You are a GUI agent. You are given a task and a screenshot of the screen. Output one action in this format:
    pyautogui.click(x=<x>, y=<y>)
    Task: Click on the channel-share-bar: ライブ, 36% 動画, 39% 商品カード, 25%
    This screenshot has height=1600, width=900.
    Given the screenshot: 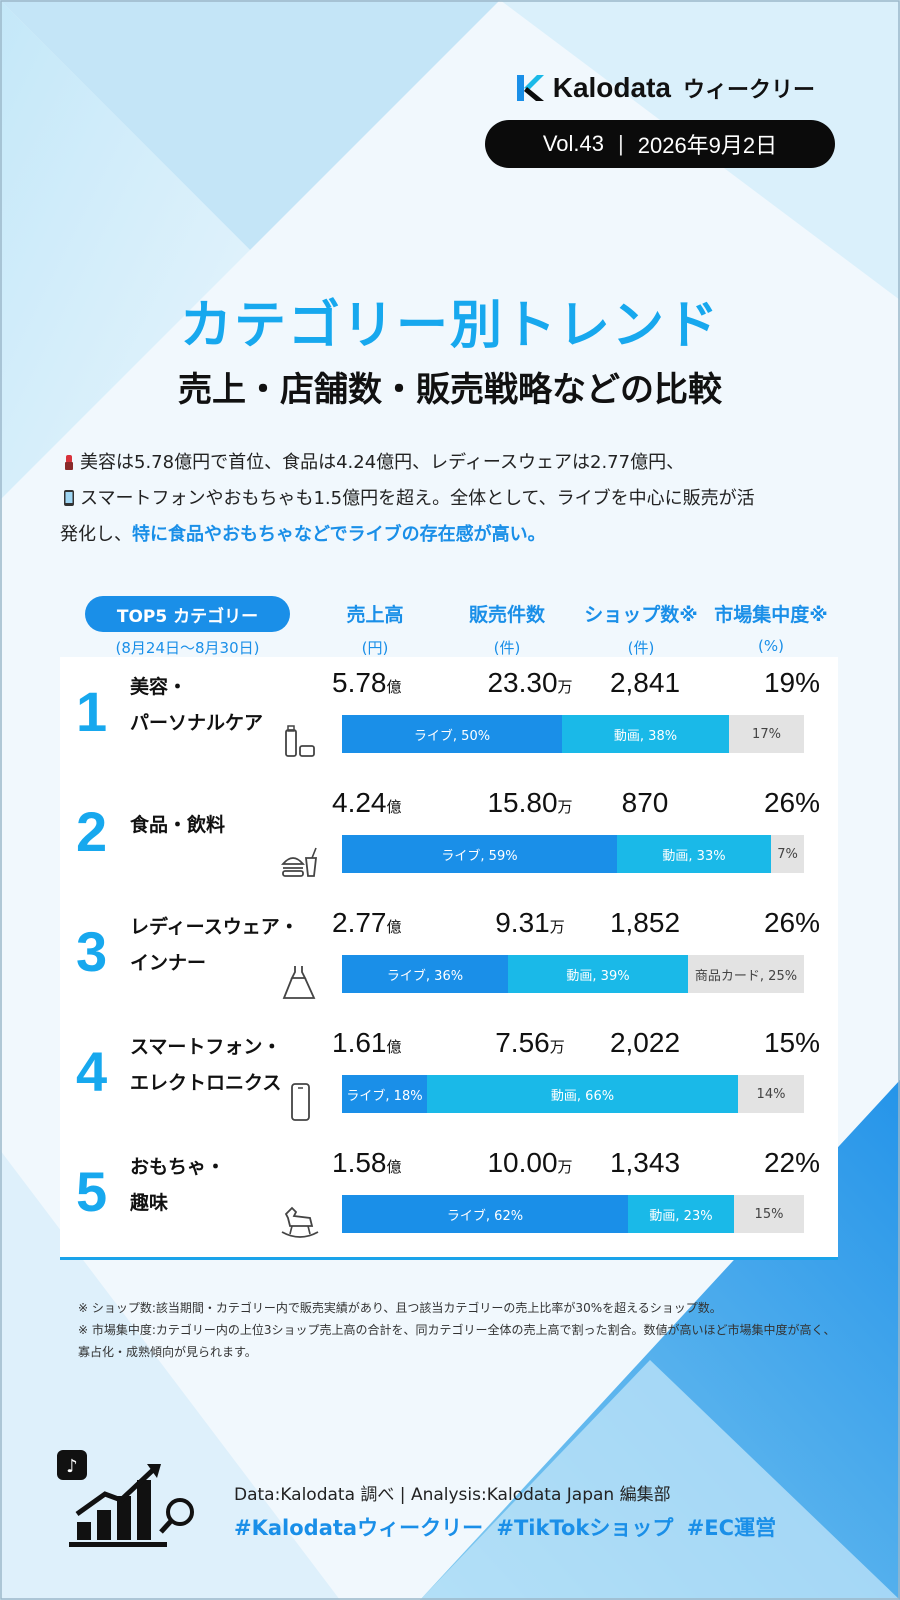 What is the action you would take?
    pyautogui.click(x=573, y=974)
    